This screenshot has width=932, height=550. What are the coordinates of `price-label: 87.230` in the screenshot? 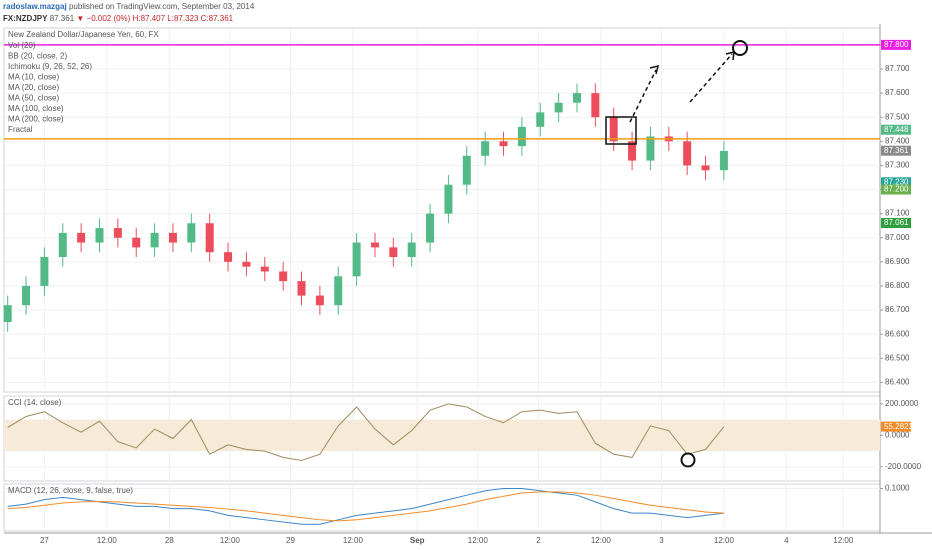 It's located at (896, 181).